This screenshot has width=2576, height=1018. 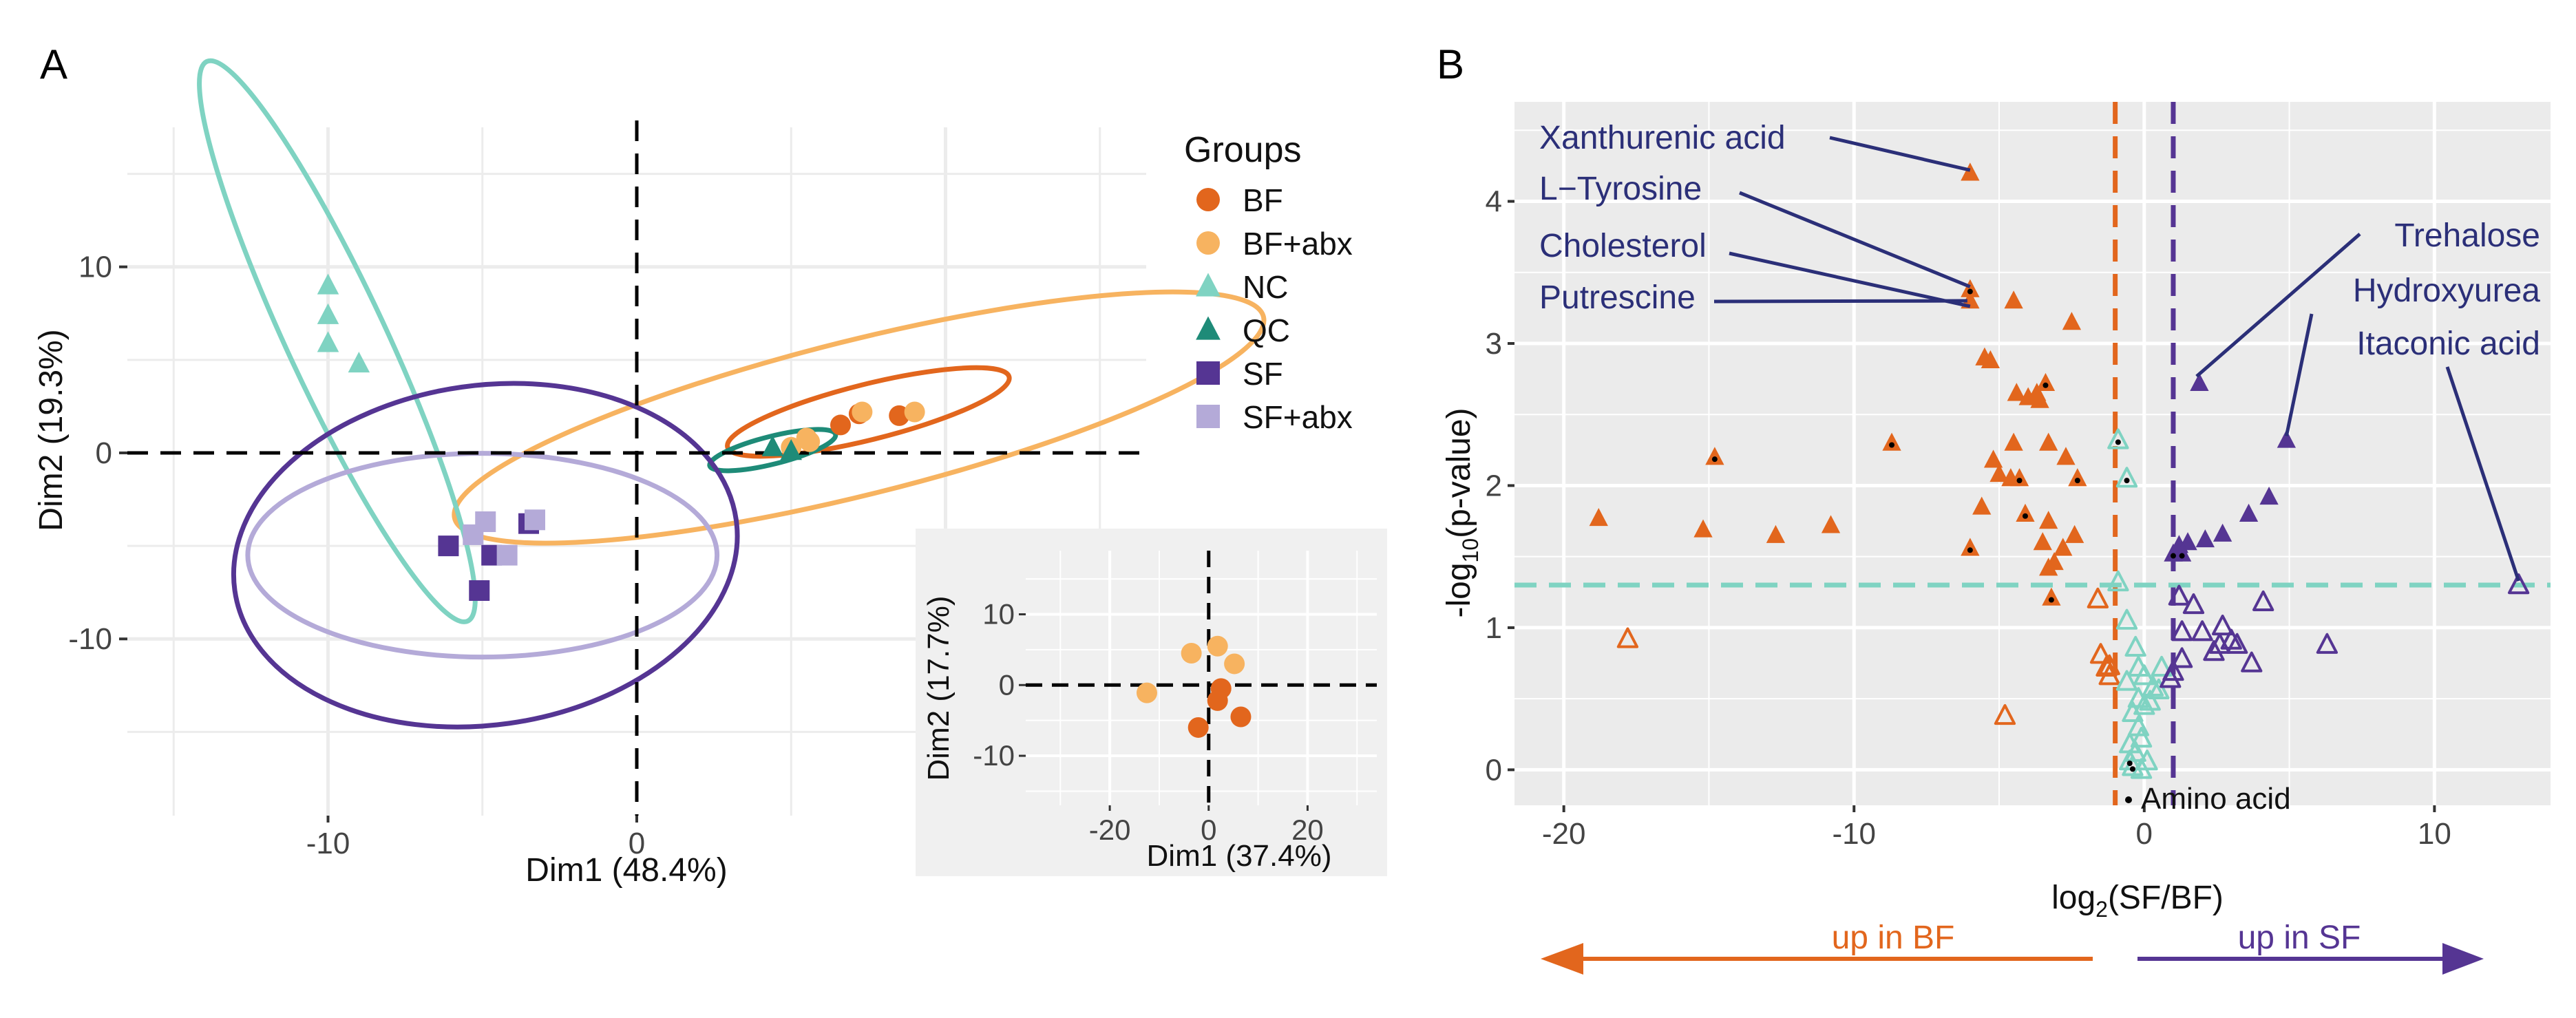 I want to click on legend-title: Groups, so click(x=1243, y=150).